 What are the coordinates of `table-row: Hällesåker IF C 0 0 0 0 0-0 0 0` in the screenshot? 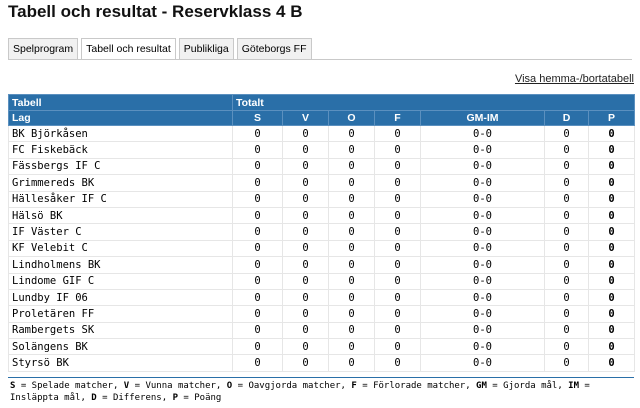 It's located at (322, 199).